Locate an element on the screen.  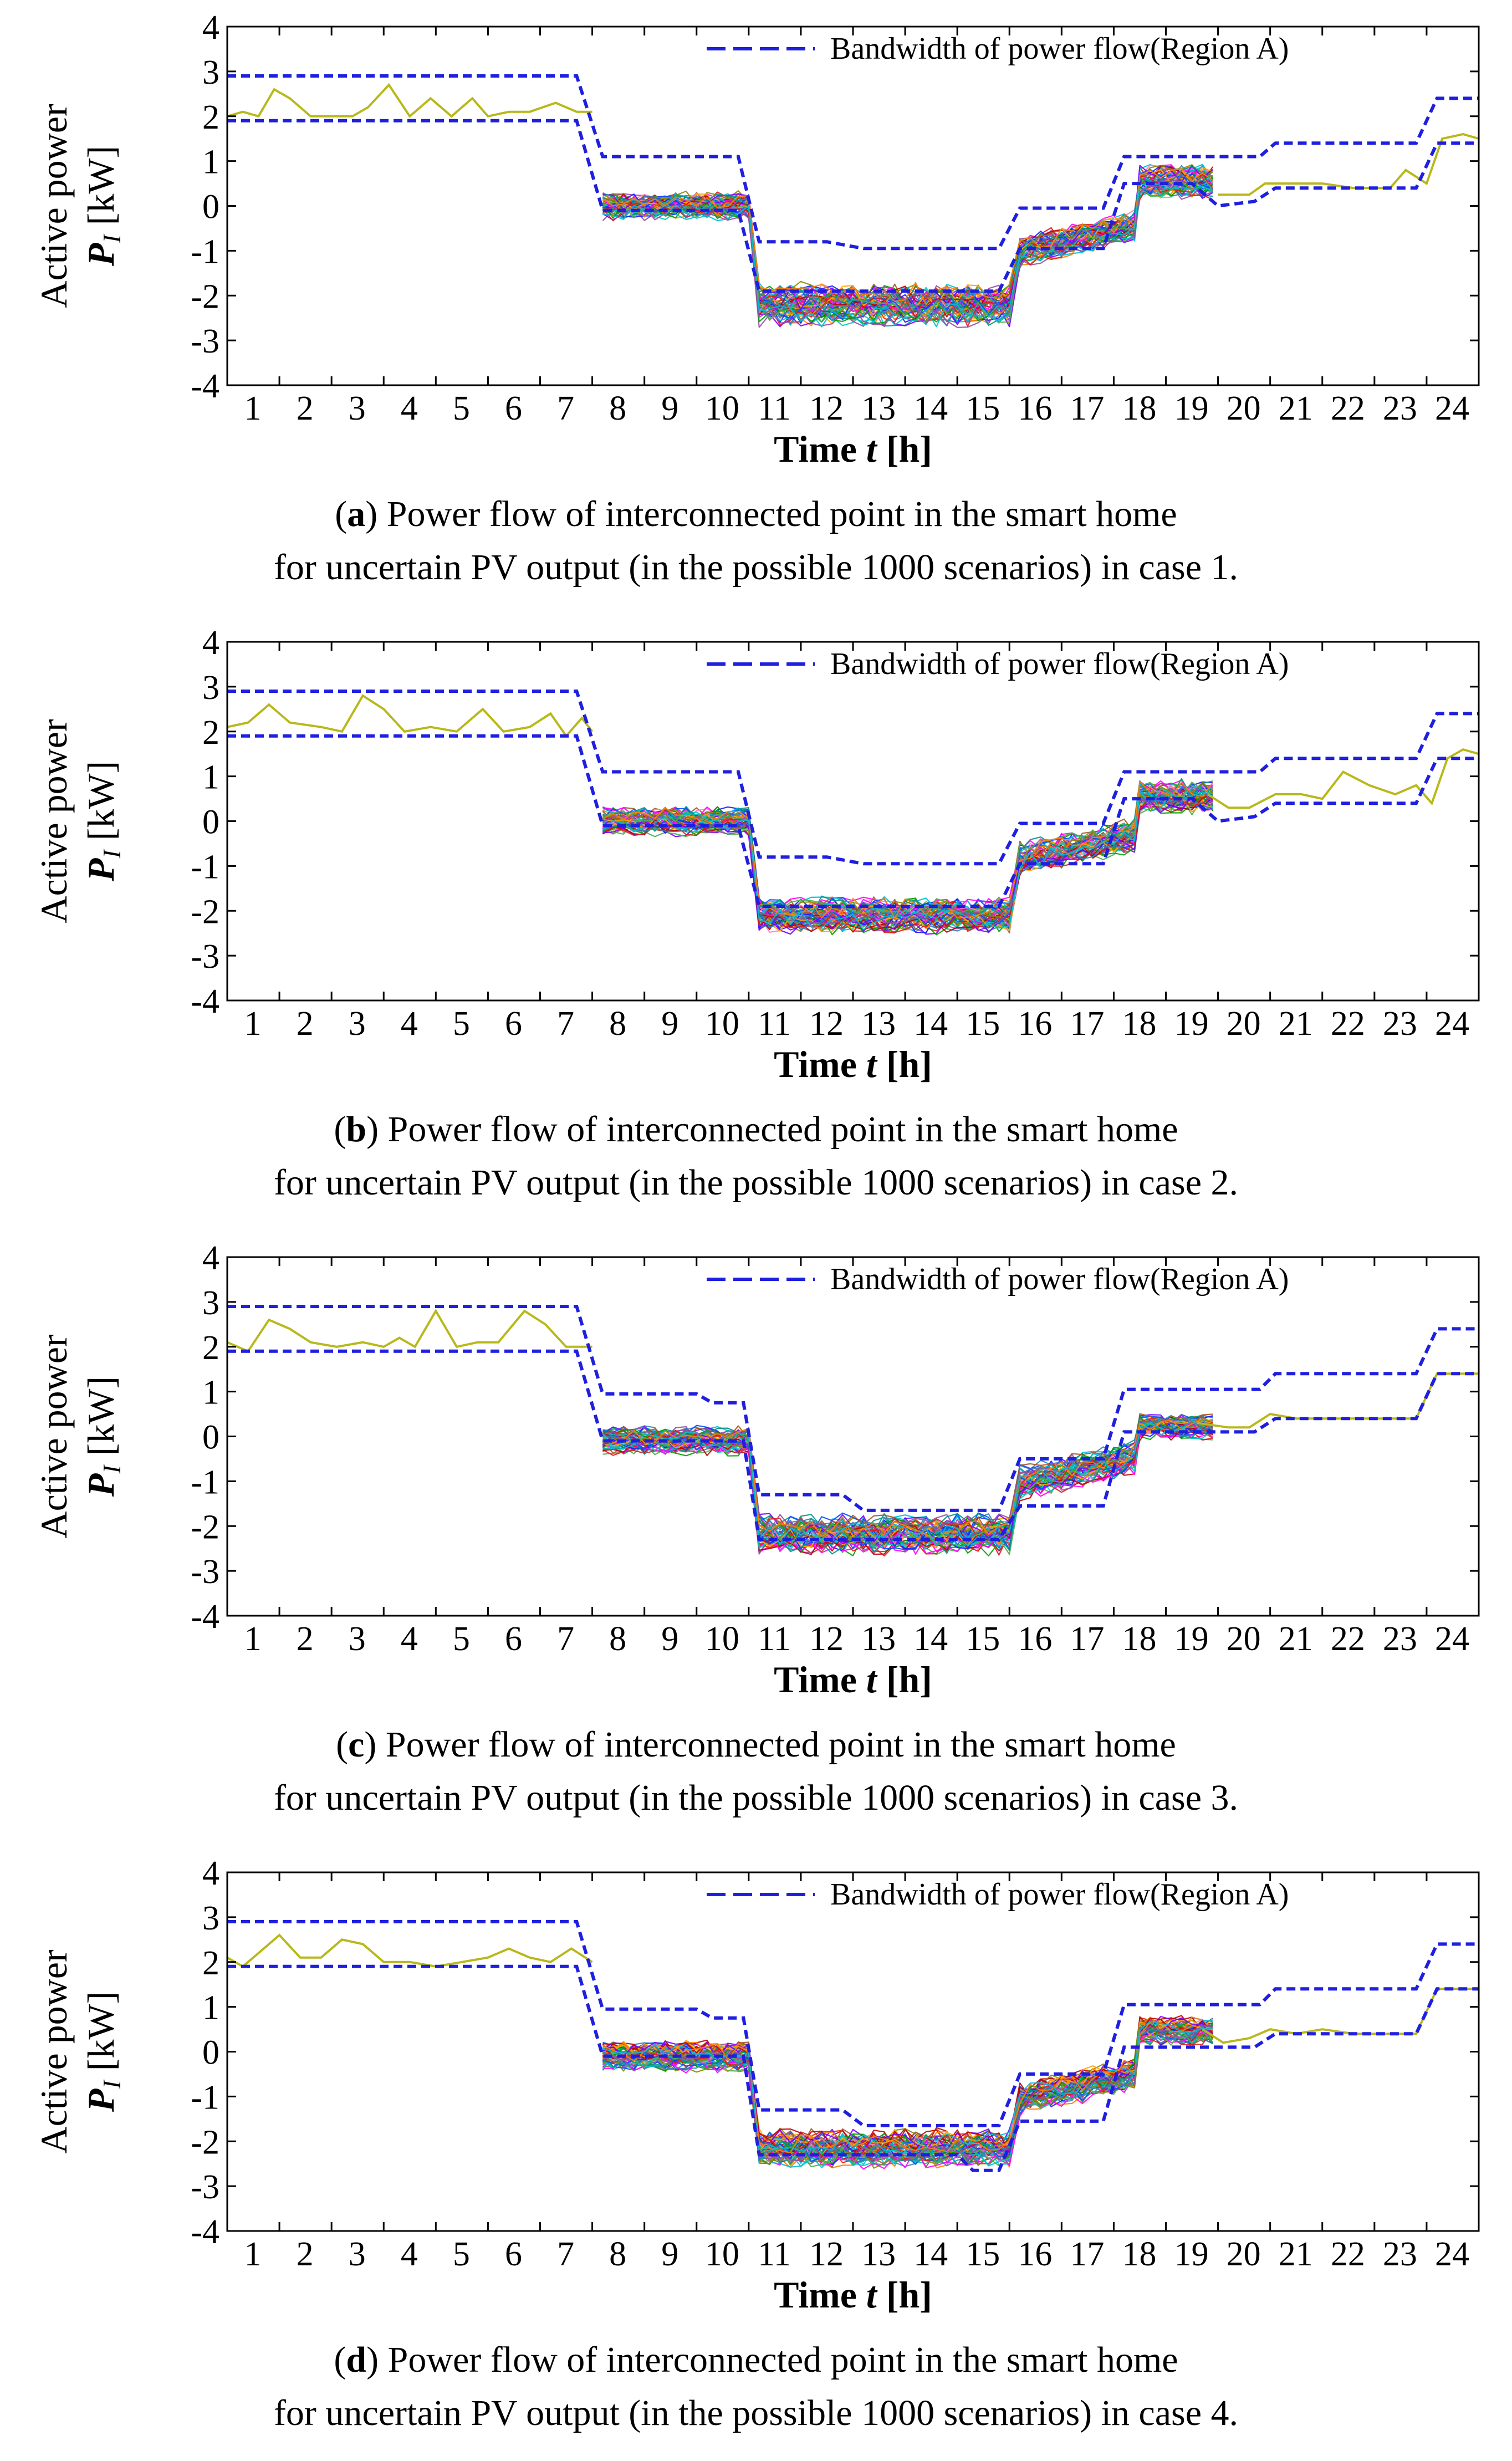
y-tick-label: -4 is located at coordinates (205, 386).